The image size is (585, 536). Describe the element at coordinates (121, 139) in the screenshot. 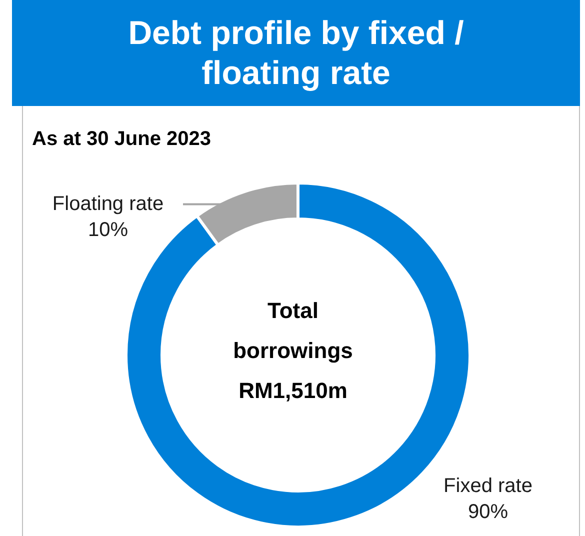

I see `chart-subtitle: As at 30 June 2023` at that location.